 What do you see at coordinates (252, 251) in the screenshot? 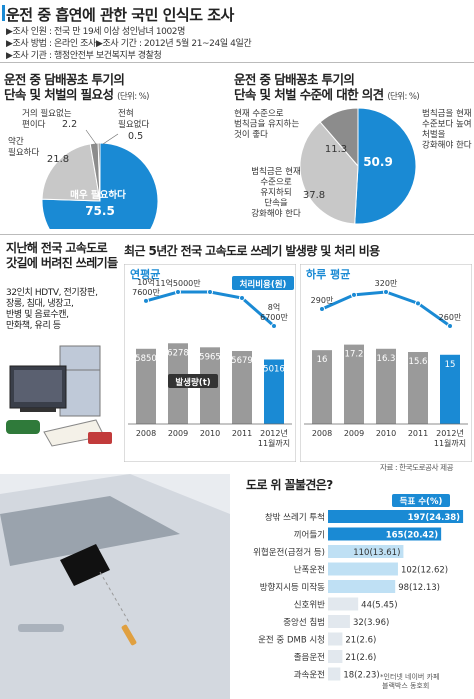
I see `trend-title: 최근 5년간 전국 고속도로 쓰레기 발생량 및 처리 비용` at bounding box center [252, 251].